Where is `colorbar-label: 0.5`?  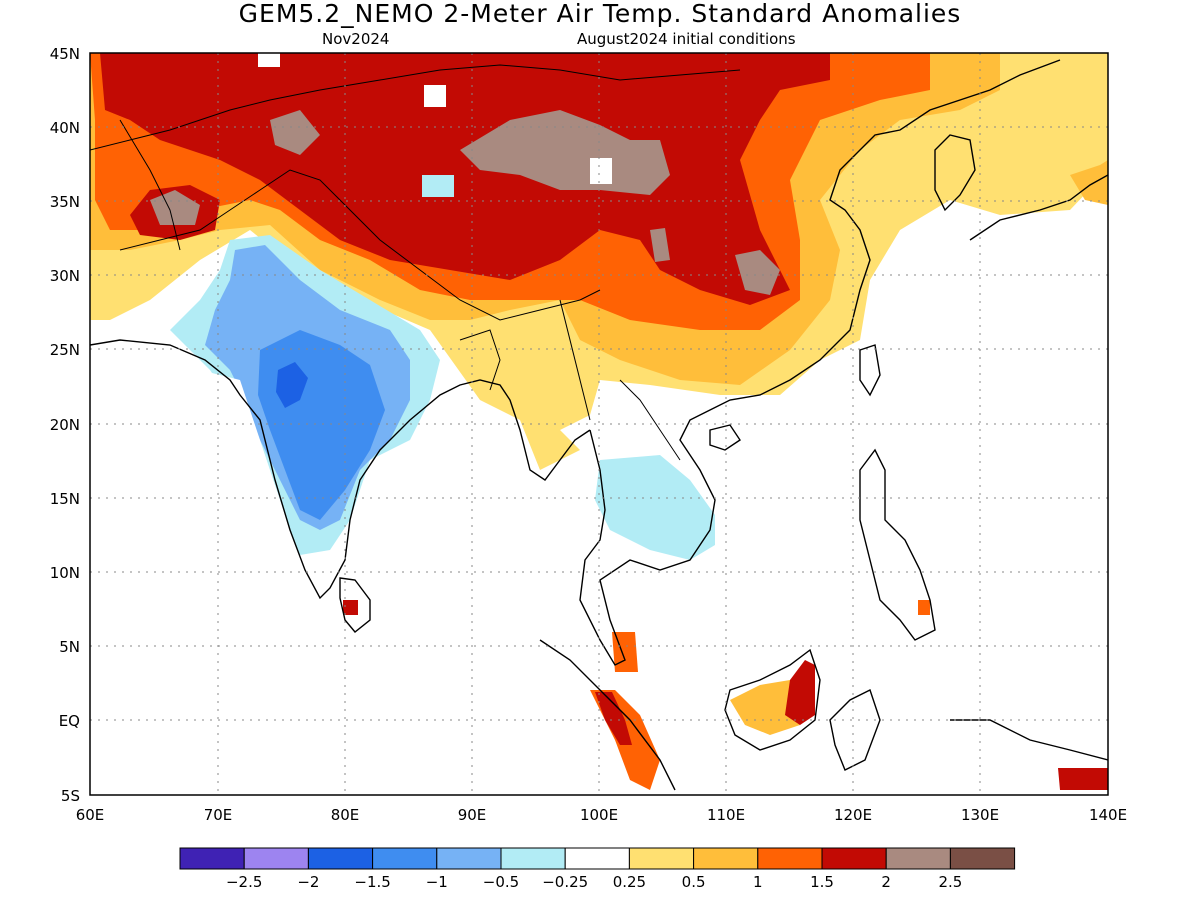 colorbar-label: 0.5 is located at coordinates (694, 882).